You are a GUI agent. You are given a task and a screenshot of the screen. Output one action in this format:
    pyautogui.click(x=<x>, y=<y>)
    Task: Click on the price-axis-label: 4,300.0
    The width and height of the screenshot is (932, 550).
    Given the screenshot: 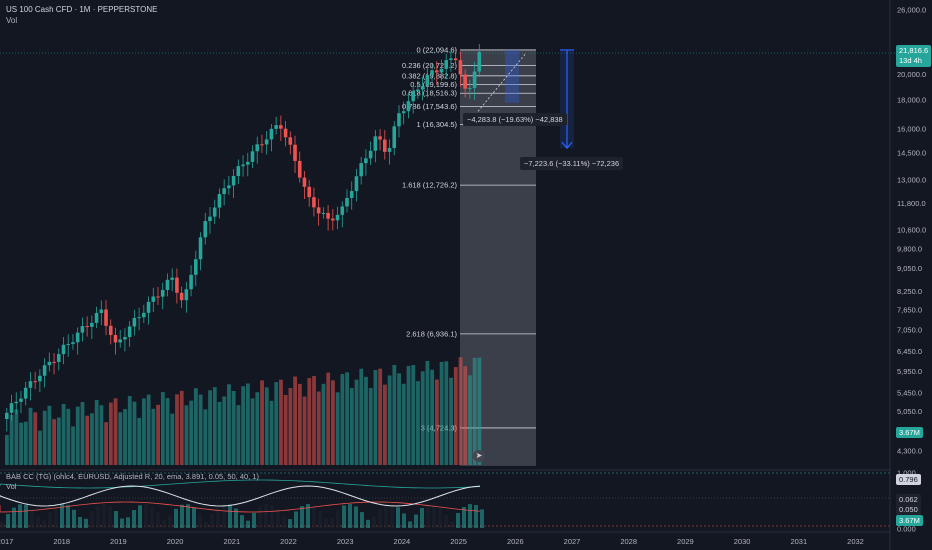 What is the action you would take?
    pyautogui.click(x=909, y=451)
    